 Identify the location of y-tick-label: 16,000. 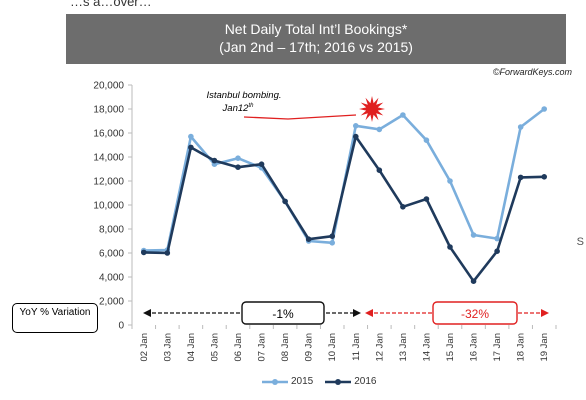
(108, 134).